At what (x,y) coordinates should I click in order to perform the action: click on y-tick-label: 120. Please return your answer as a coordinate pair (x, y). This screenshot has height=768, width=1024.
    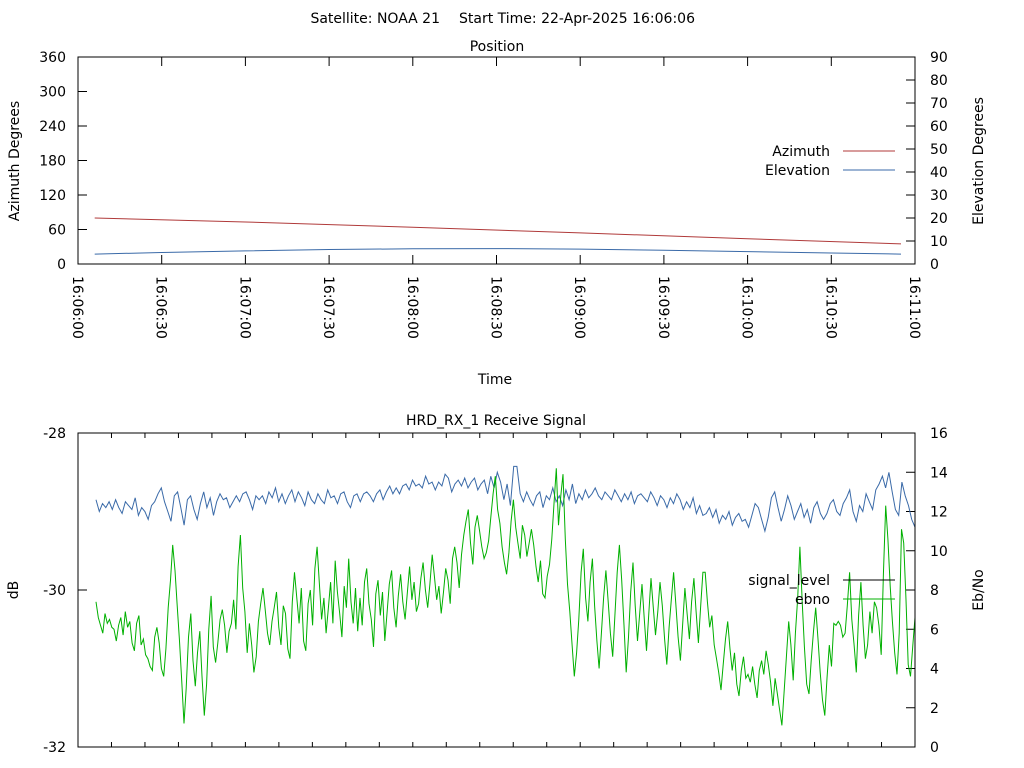
    Looking at the image, I should click on (52, 196).